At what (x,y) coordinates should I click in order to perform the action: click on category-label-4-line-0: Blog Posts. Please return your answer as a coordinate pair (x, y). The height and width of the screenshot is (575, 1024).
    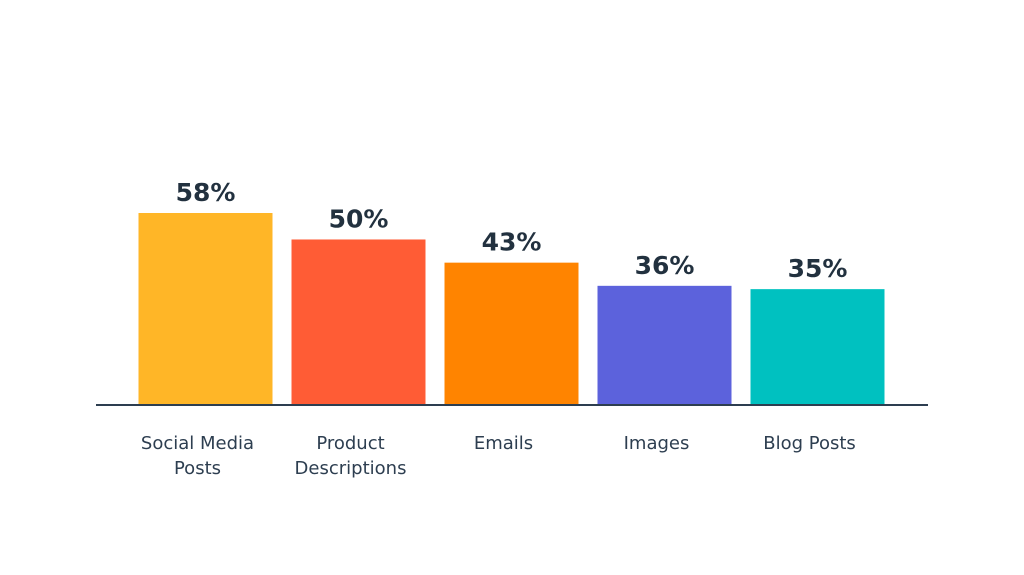
    Looking at the image, I should click on (809, 443).